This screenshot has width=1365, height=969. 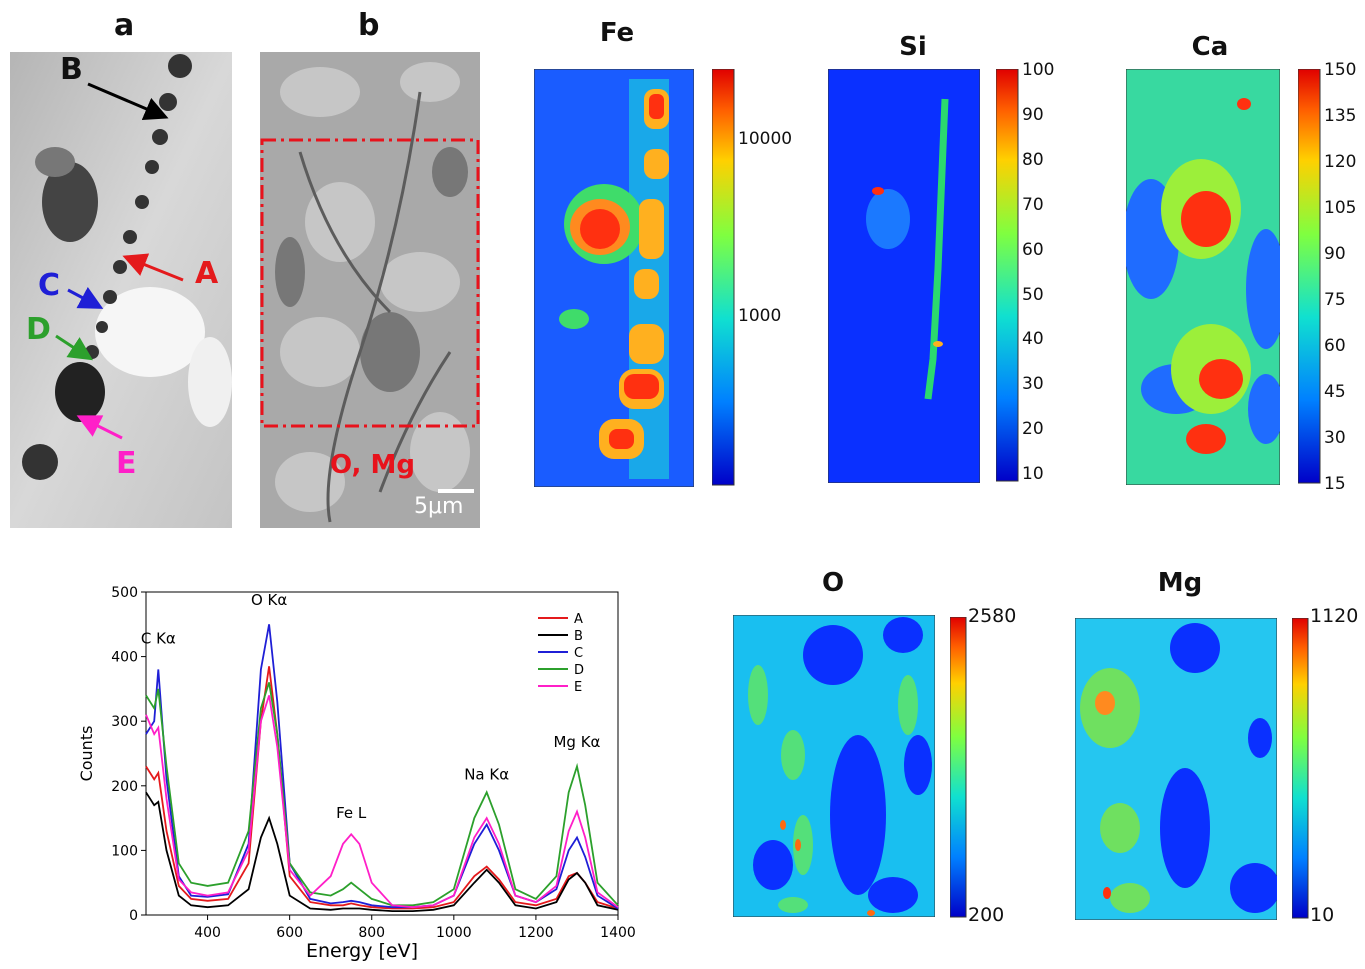 What do you see at coordinates (1335, 484) in the screenshot?
I see `map-ca-tick-9: 15` at bounding box center [1335, 484].